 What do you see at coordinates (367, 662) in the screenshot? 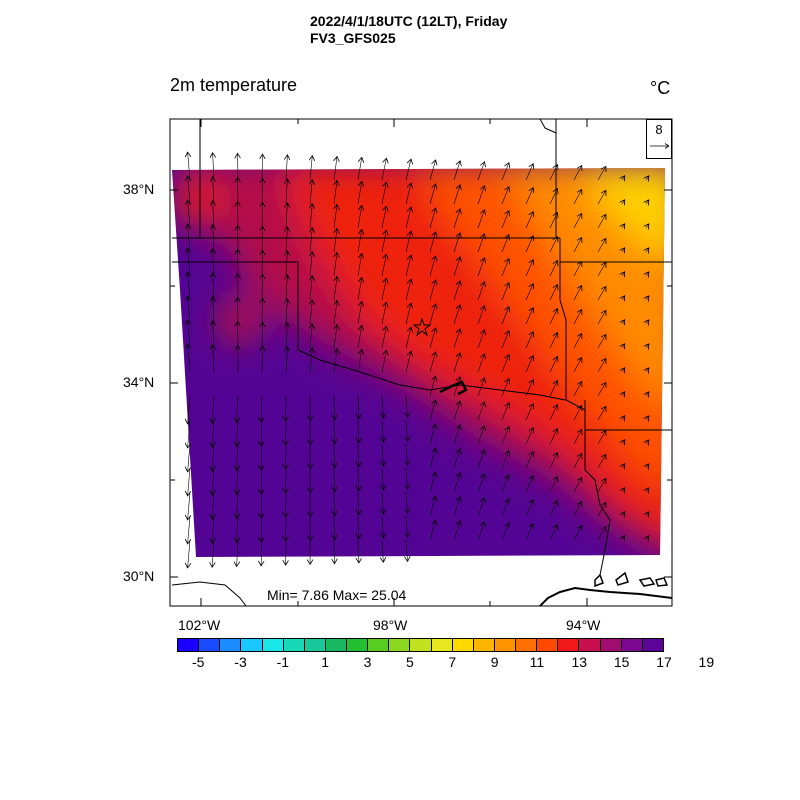
I see `colorbar-tick-label: 3` at bounding box center [367, 662].